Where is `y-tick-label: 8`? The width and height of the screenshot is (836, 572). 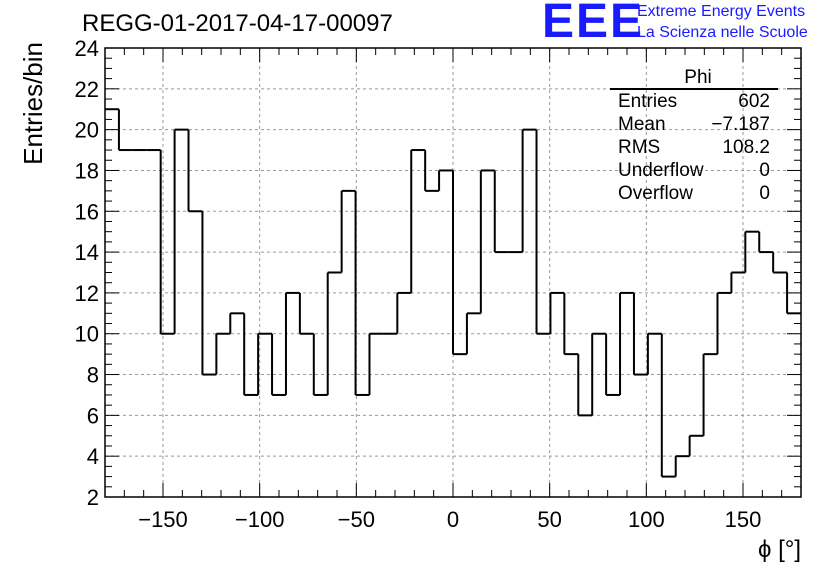 y-tick-label: 8 is located at coordinates (93, 375).